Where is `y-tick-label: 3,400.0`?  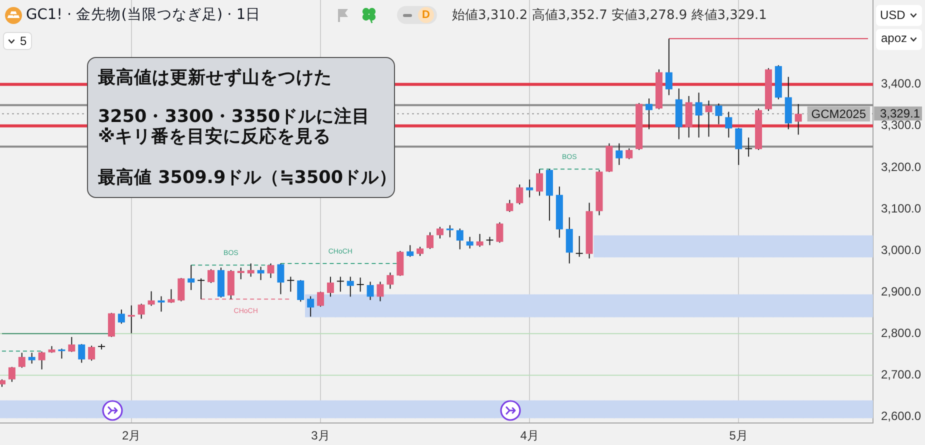
y-tick-label: 3,400.0 is located at coordinates (901, 83).